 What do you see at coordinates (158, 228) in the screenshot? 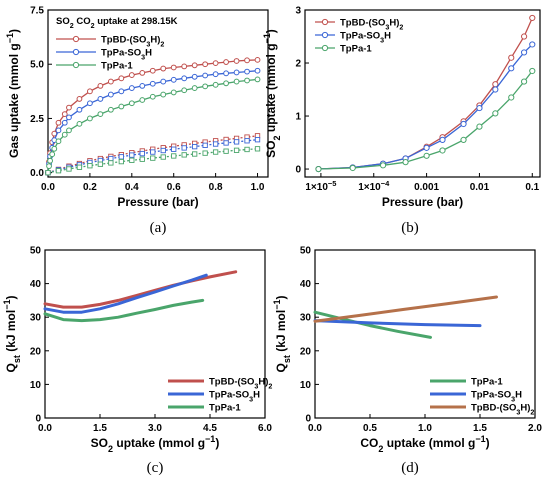
I see `panel-caption: (a)` at bounding box center [158, 228].